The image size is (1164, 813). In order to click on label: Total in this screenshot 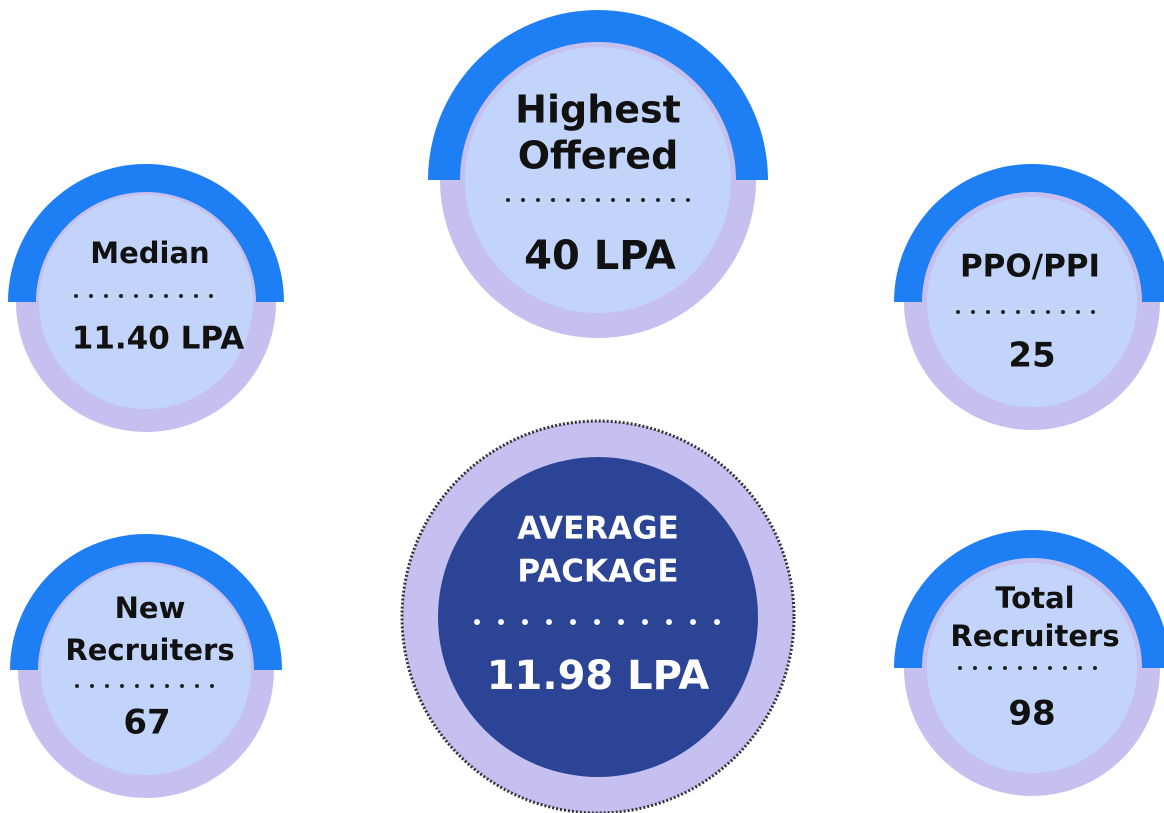, I will do `click(1034, 598)`.